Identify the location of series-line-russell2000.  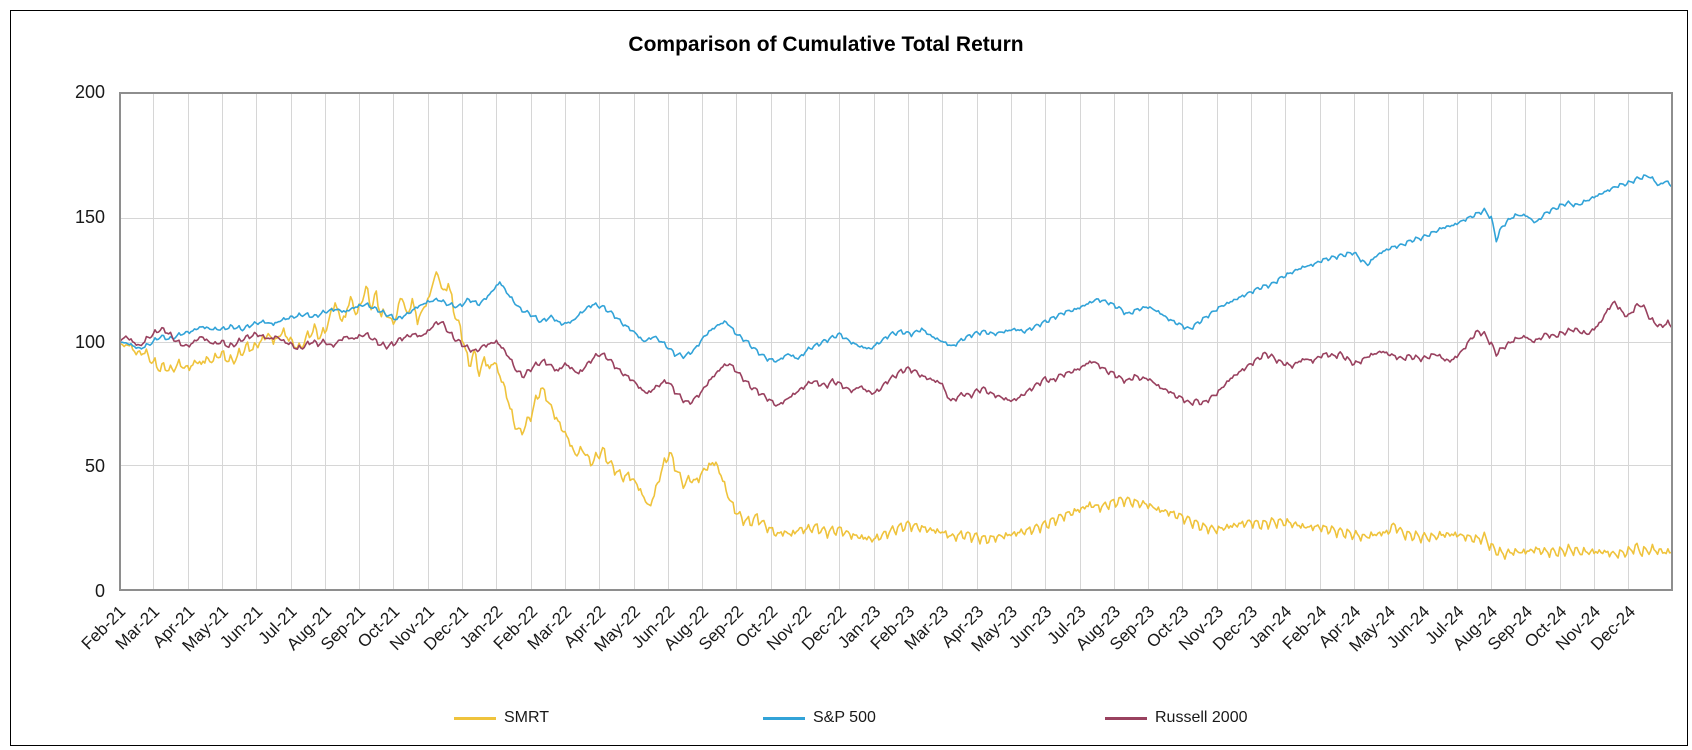
(896, 353).